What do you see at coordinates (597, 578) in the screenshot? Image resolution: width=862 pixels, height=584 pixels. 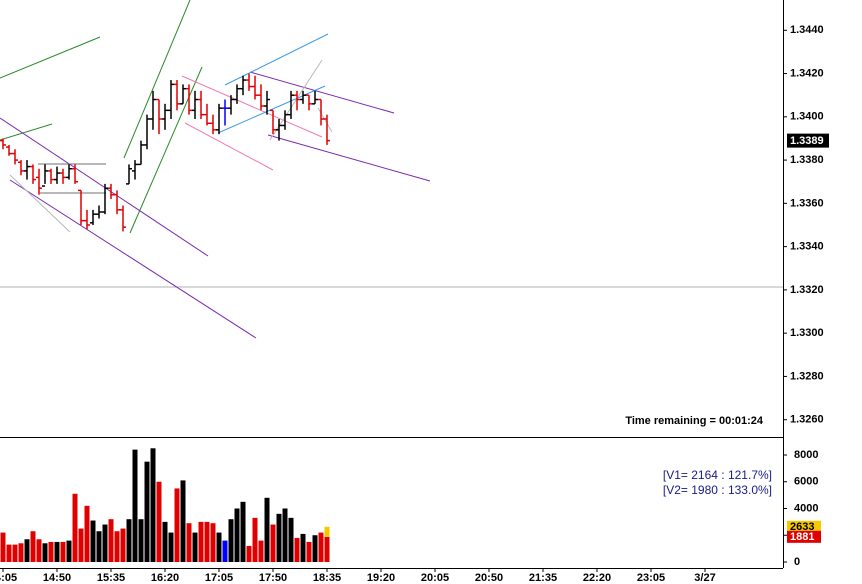 I see `x-tick-label: 22:20` at bounding box center [597, 578].